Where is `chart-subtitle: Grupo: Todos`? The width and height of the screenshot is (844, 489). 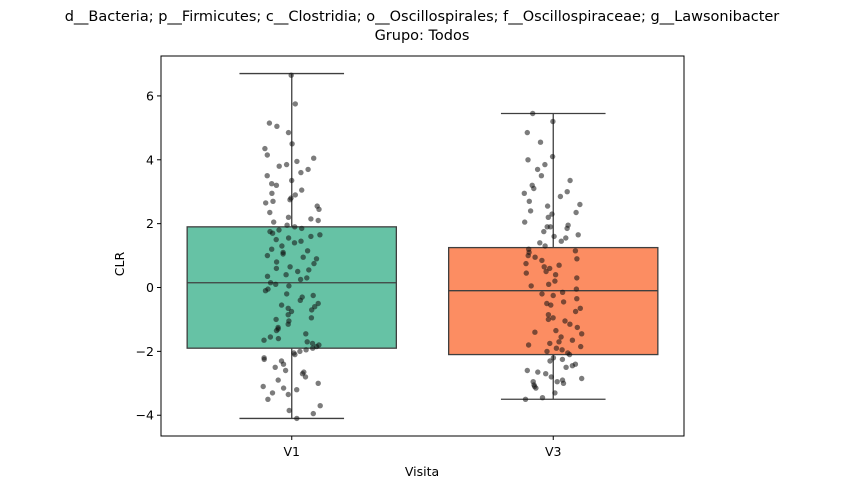
chart-subtitle: Grupo: Todos is located at coordinates (422, 36).